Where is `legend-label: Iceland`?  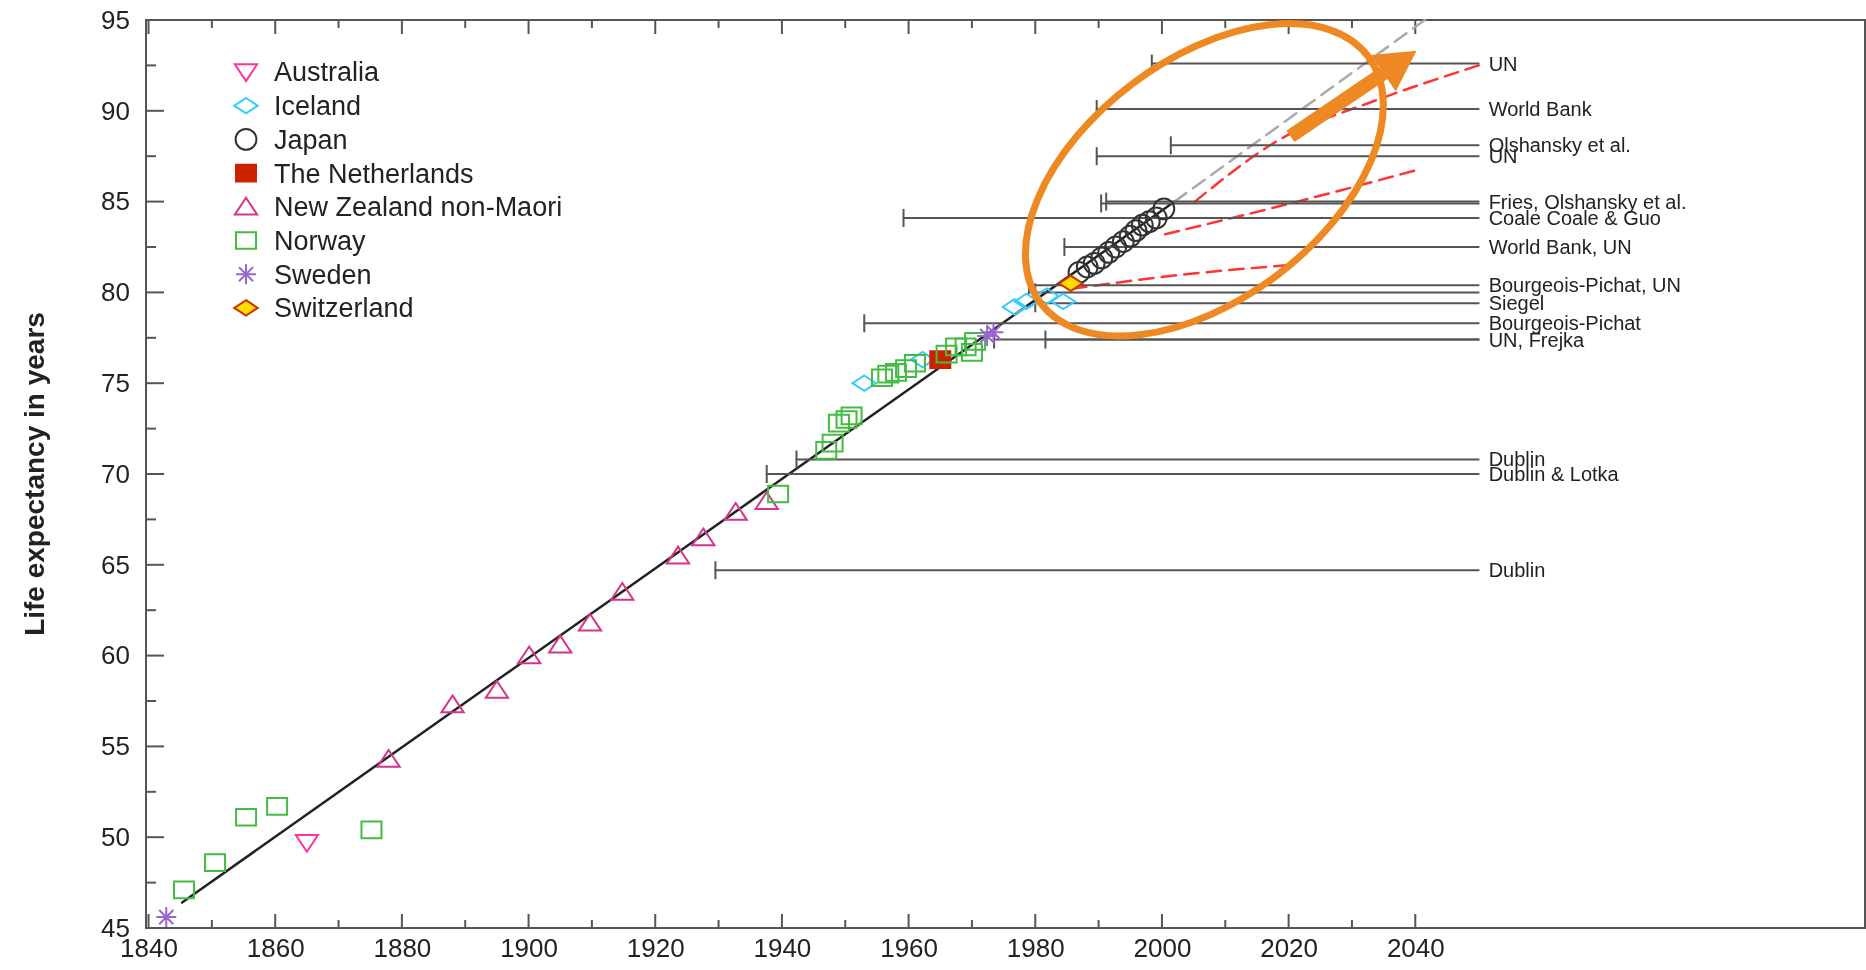 legend-label: Iceland is located at coordinates (318, 106).